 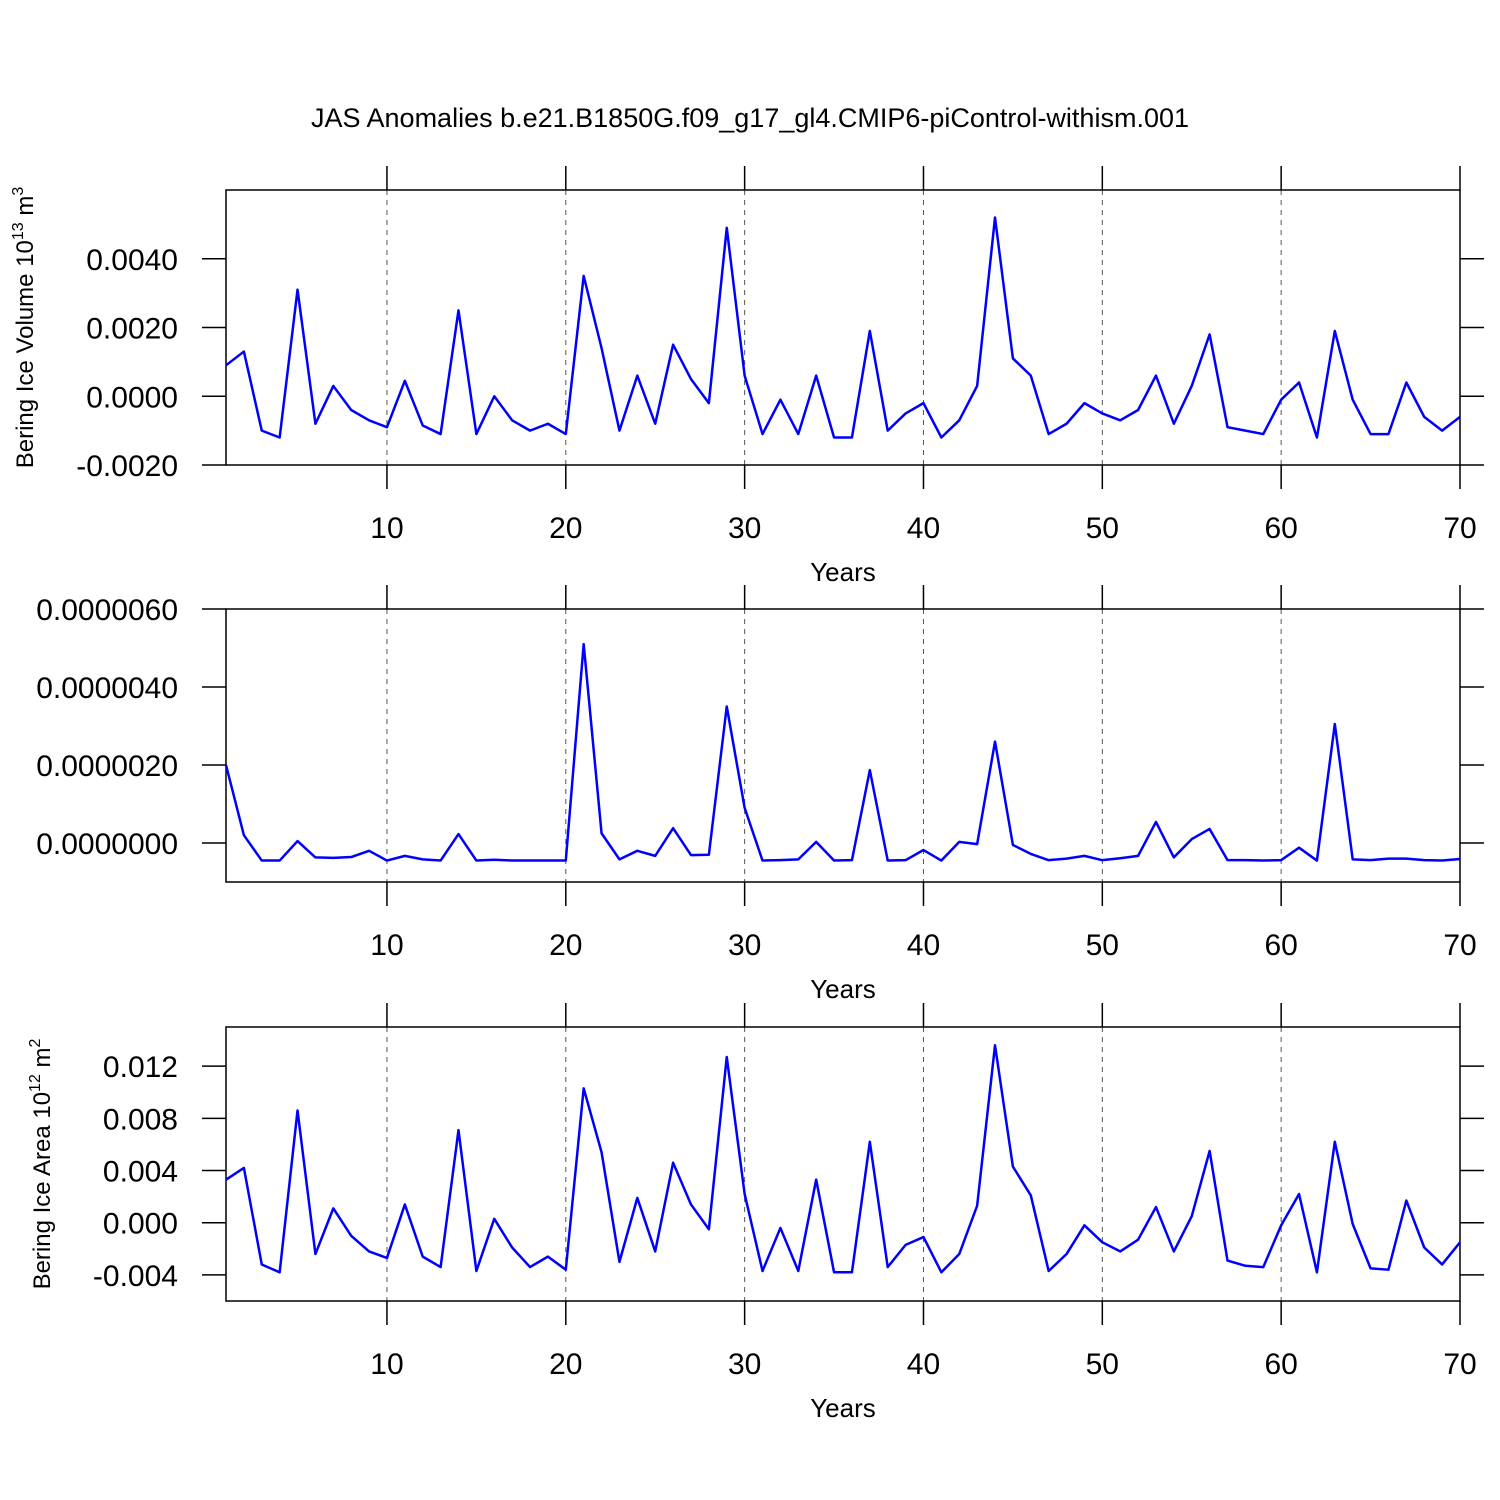 I want to click on y-tick-label: 0.008, so click(x=140, y=1119).